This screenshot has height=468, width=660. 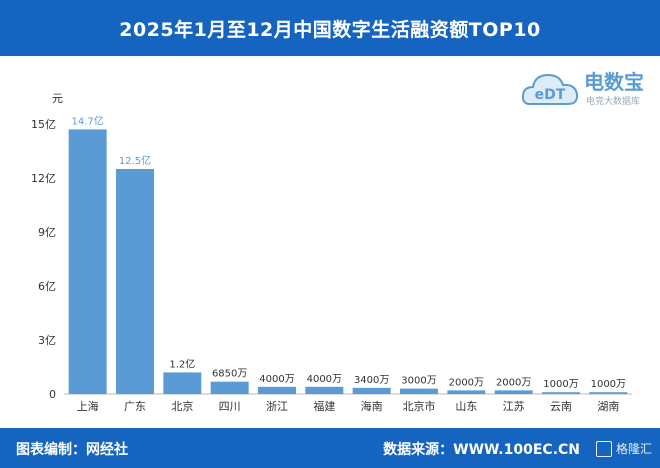 I want to click on y-tick-label: 15亿, so click(x=43, y=124).